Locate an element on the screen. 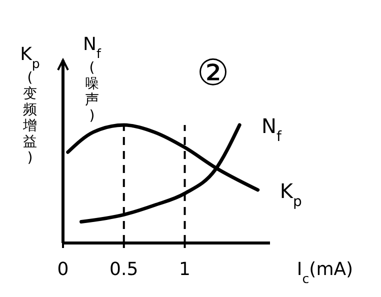 The height and width of the screenshot is (297, 381). series-label: N$_{f}$ is located at coordinates (272, 129).